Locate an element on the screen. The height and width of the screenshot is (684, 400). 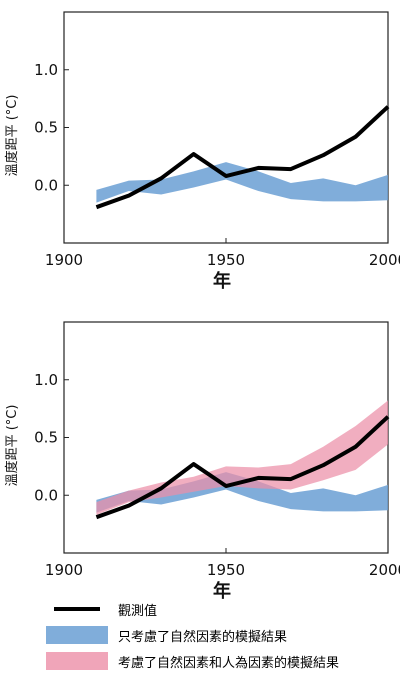
legend-label-natural: 只考慮了自然因素的模擬結果 is located at coordinates (203, 637).